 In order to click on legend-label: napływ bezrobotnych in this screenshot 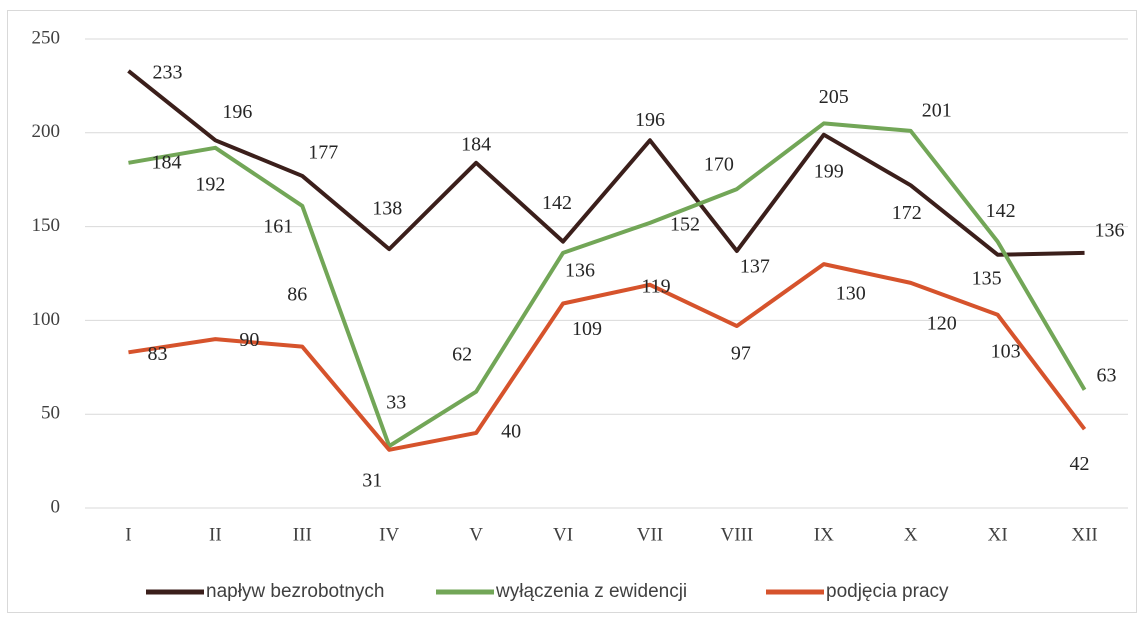, I will do `click(295, 591)`.